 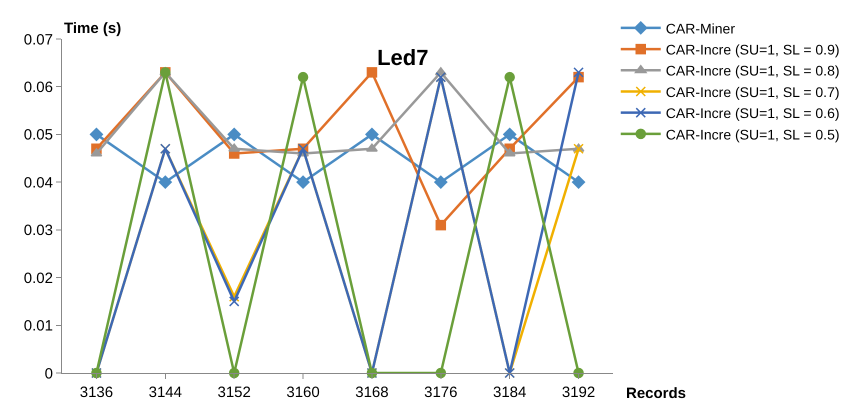 What do you see at coordinates (753, 50) in the screenshot?
I see `legend-label: CAR-Incre (SU=1, SL = 0.9)` at bounding box center [753, 50].